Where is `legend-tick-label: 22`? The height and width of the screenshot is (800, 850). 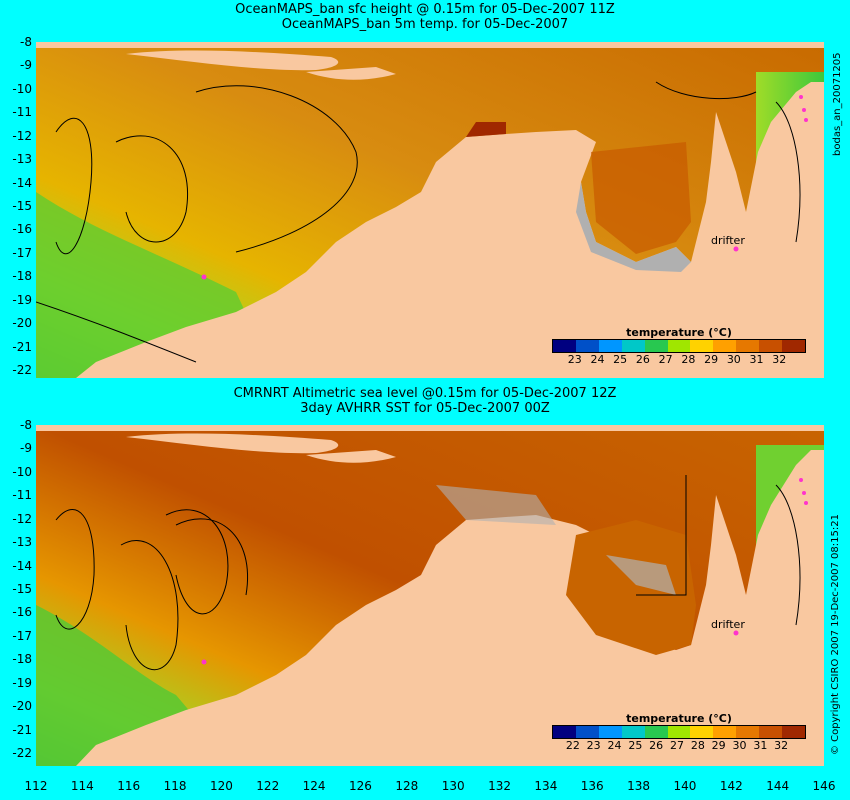 legend-tick-label: 22 is located at coordinates (572, 745).